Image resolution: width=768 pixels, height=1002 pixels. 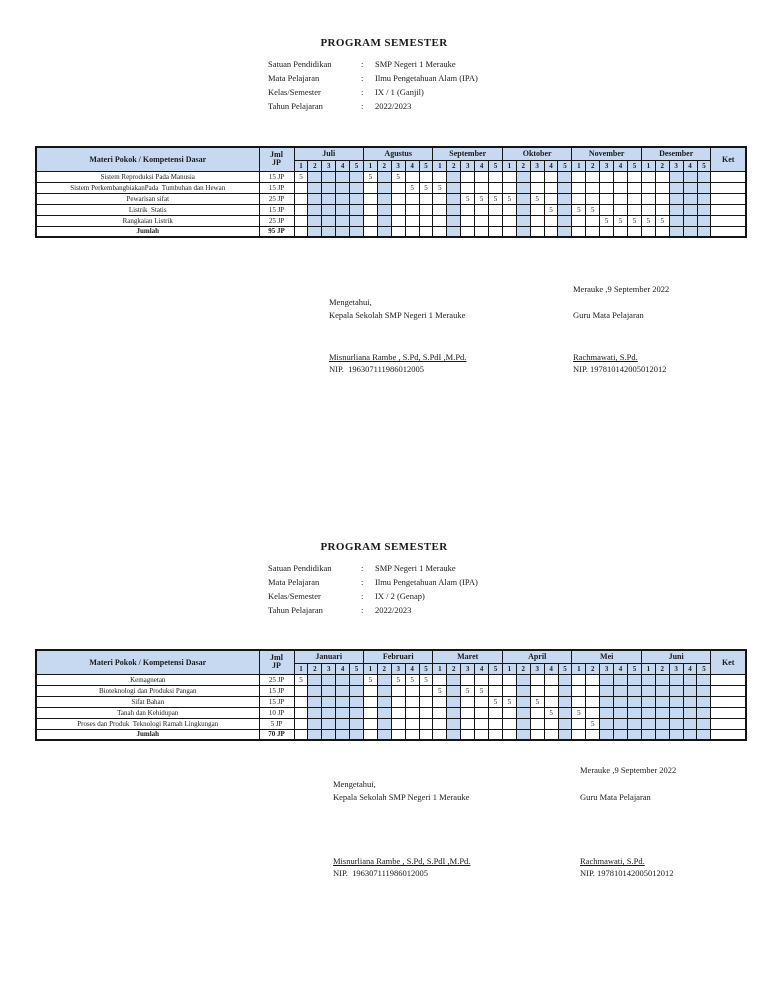 What do you see at coordinates (606, 656) in the screenshot?
I see `month-header: Mei` at bounding box center [606, 656].